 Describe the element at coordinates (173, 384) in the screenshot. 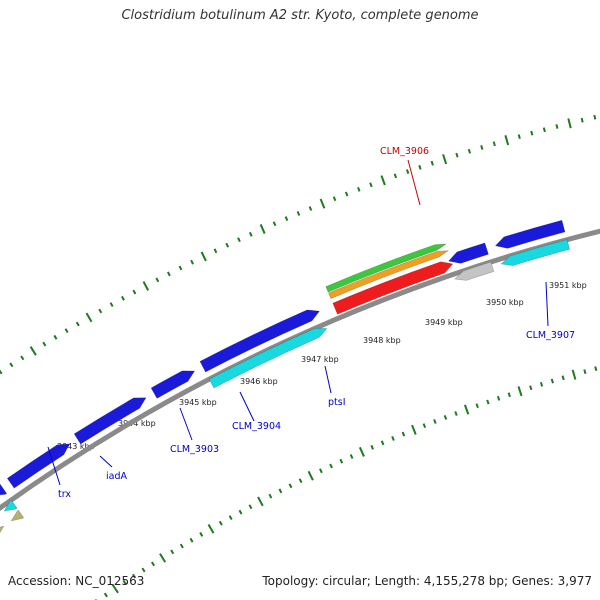

I see `gene-feature-CLM_3904-cds` at that location.